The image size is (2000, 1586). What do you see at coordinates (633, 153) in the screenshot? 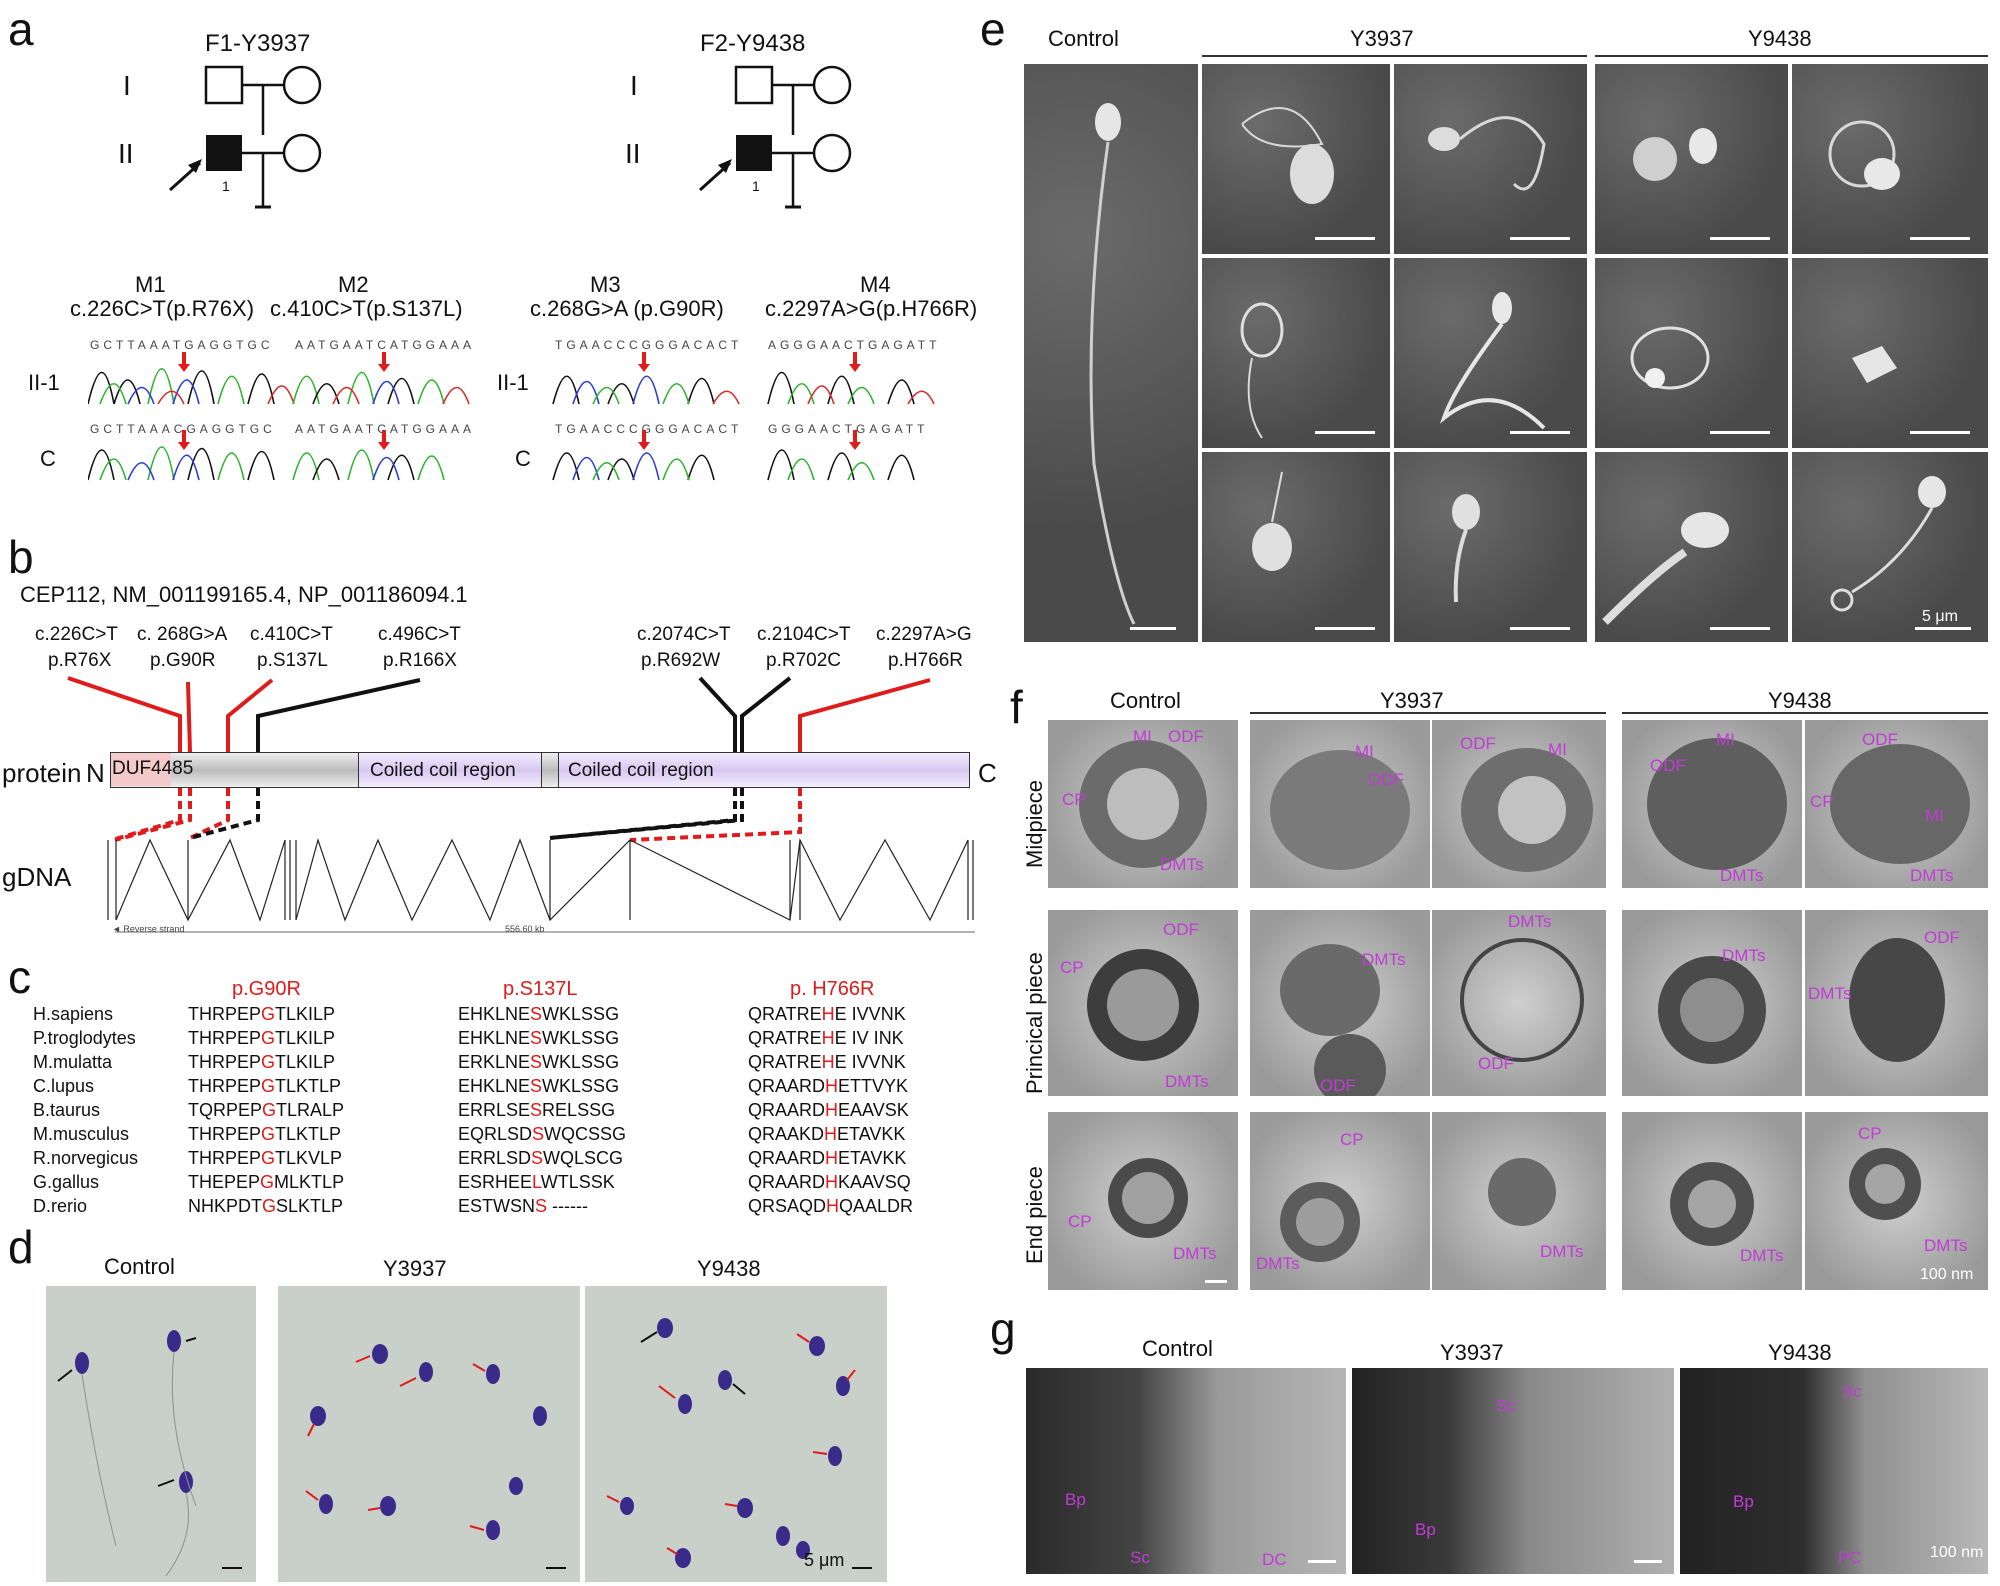
I see `gen-label-2-II: II` at bounding box center [633, 153].